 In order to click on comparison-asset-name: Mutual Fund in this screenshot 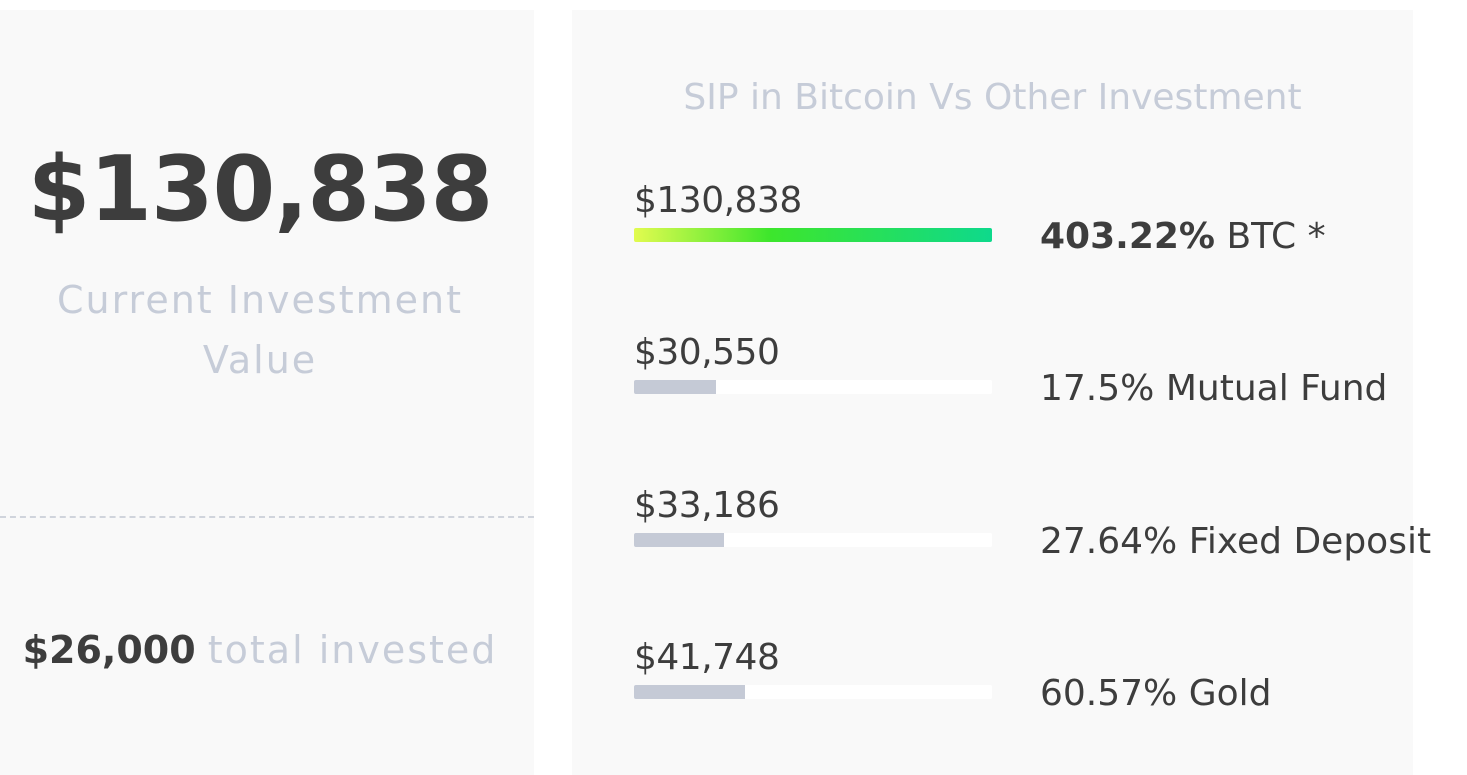, I will do `click(1276, 388)`.